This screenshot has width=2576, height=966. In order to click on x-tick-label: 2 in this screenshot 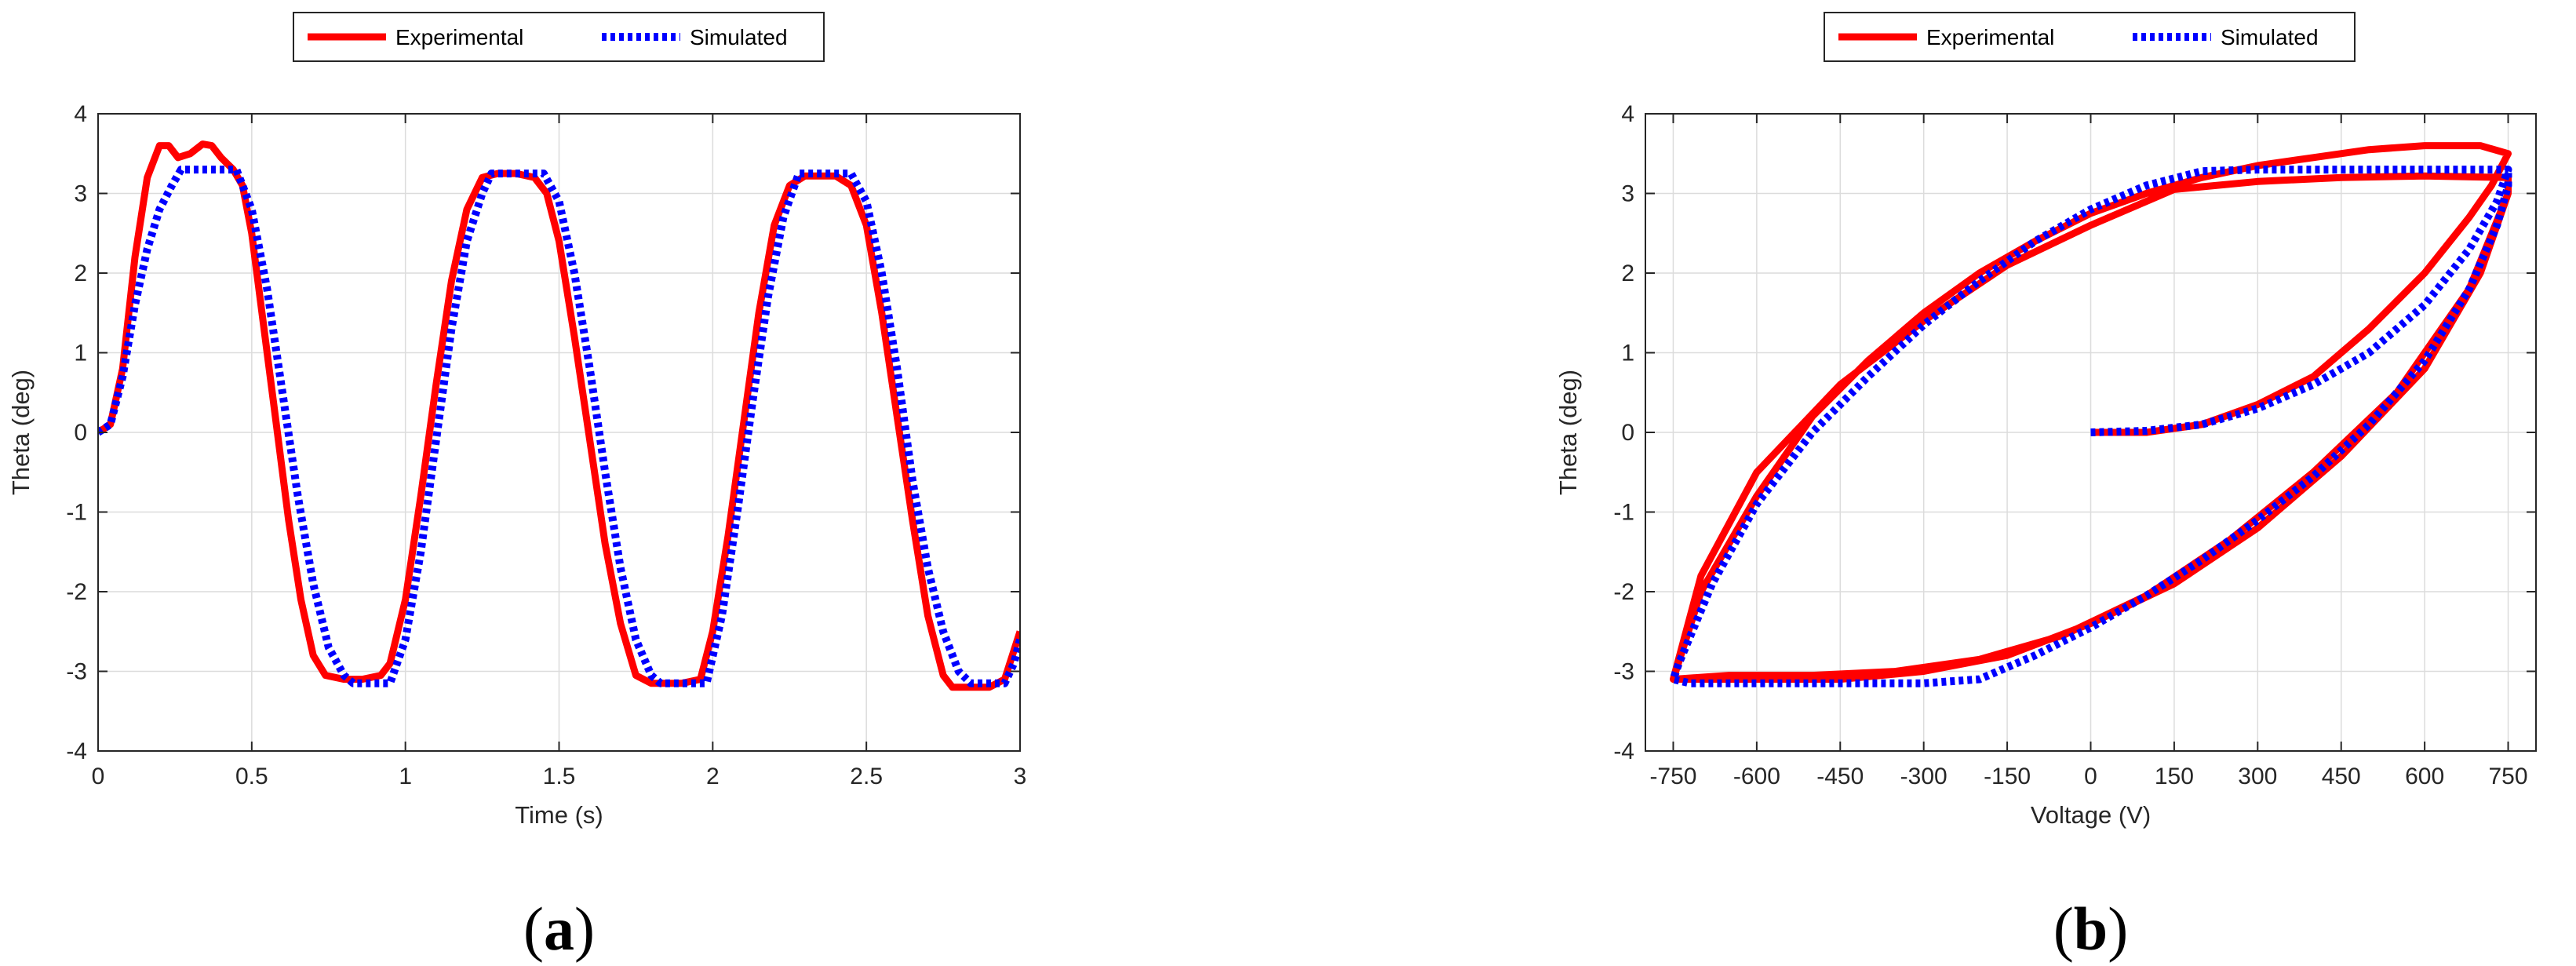, I will do `click(713, 777)`.